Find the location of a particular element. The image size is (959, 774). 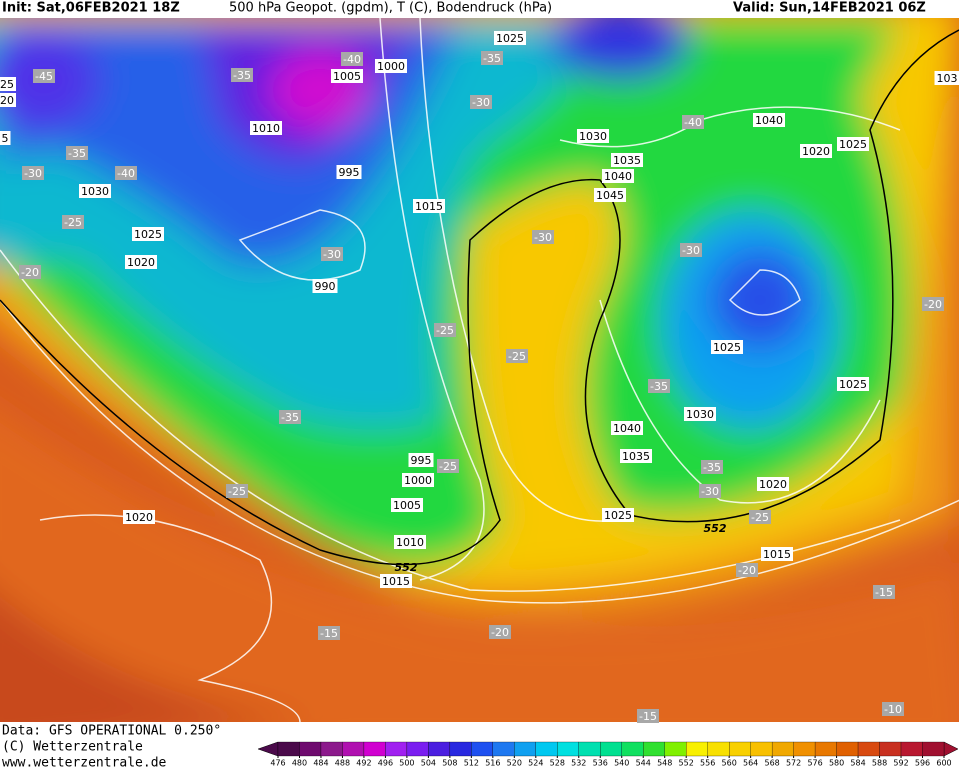

temperature-label: -10 is located at coordinates (893, 709).